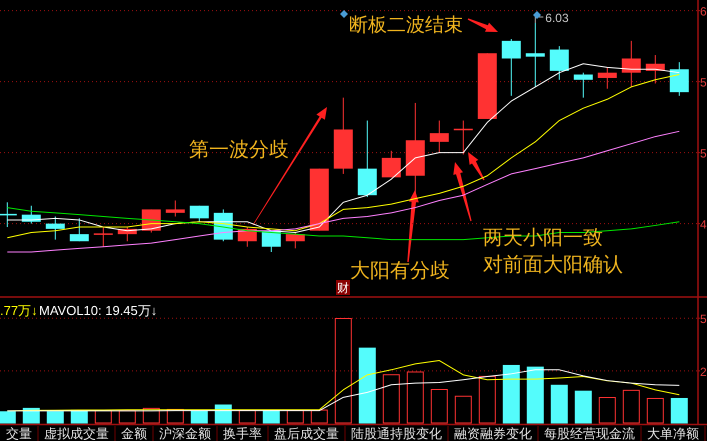 This screenshot has width=707, height=441. What do you see at coordinates (673, 433) in the screenshot?
I see `text: 大单净额` at bounding box center [673, 433].